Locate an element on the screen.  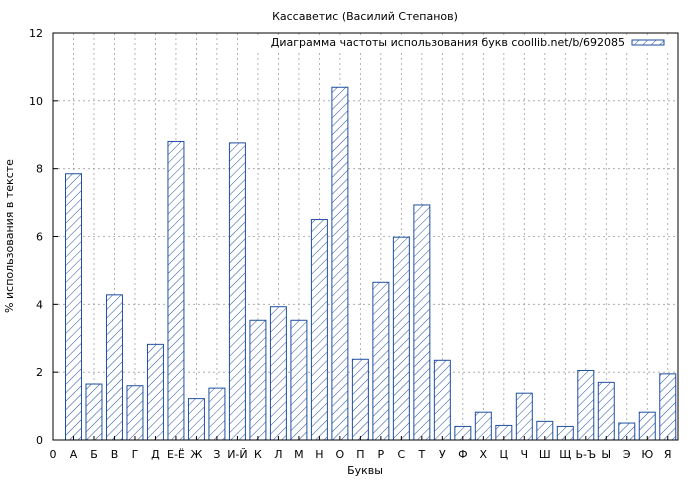
x-tick-label: Ь-Ъ is located at coordinates (585, 454).